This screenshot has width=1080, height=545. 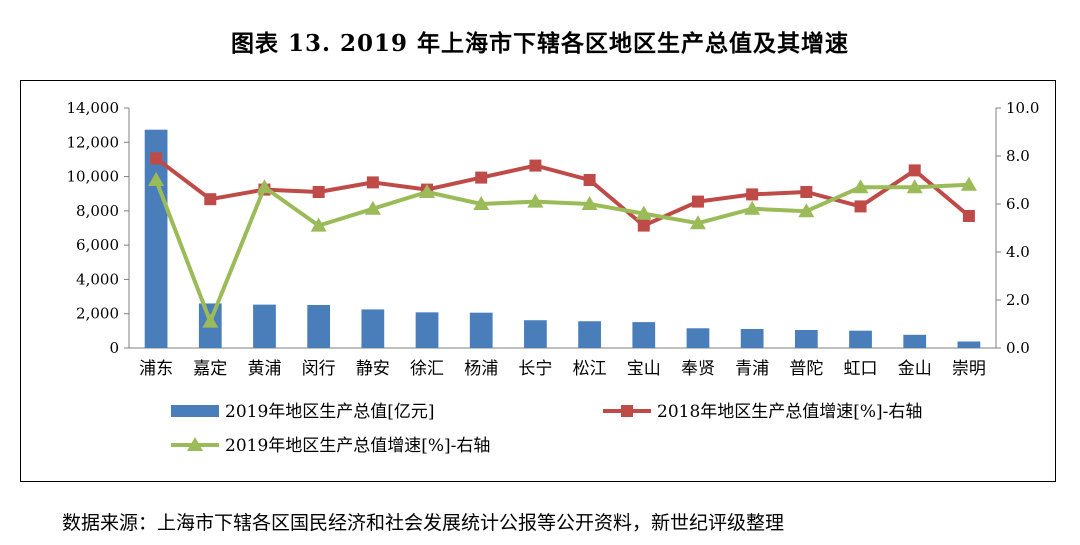 What do you see at coordinates (93, 142) in the screenshot?
I see `left-tick-label: 12,000` at bounding box center [93, 142].